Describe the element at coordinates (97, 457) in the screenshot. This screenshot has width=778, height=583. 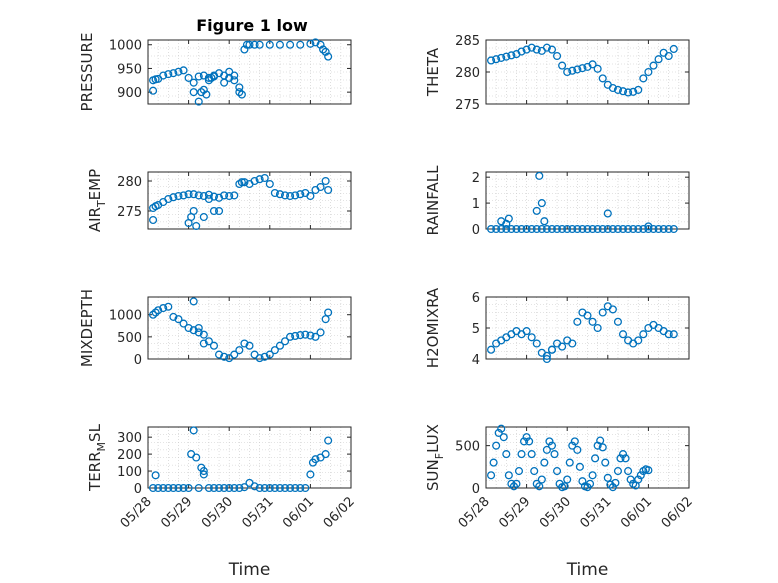
I see `y-axis-label: TERRMSL` at that location.